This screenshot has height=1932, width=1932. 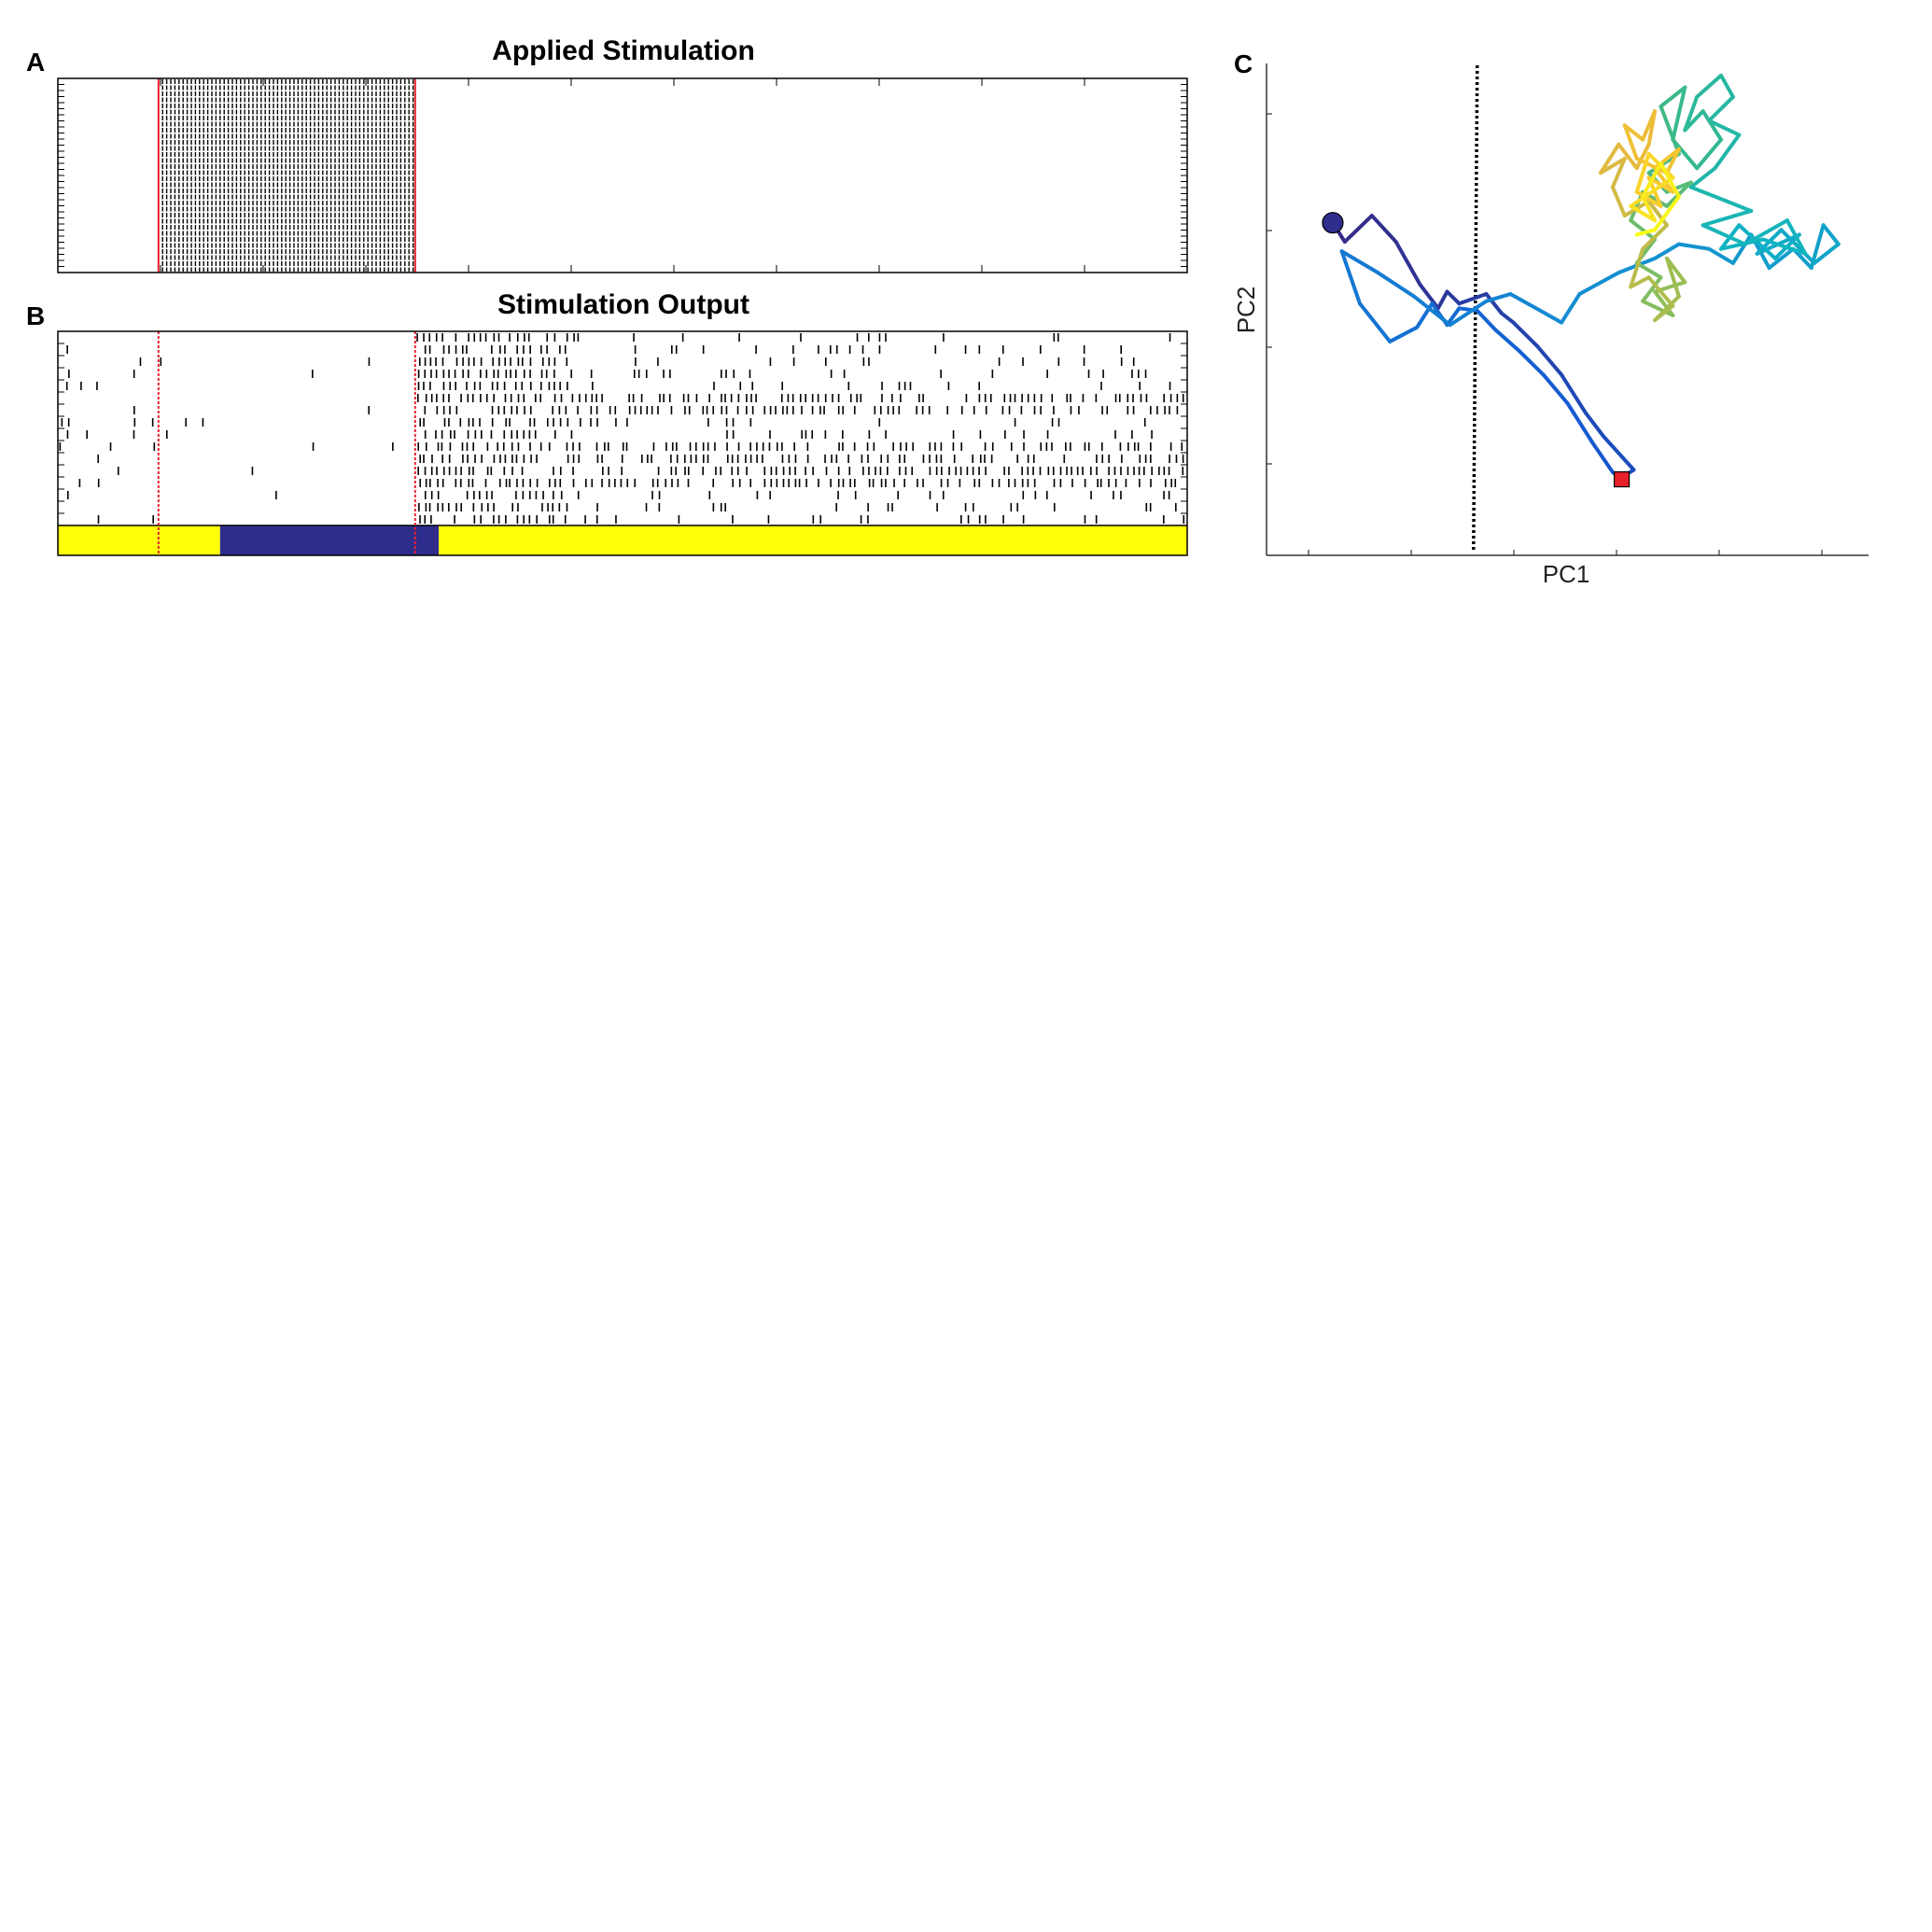 What do you see at coordinates (35, 62) in the screenshot?
I see `panel-a-letter: A` at bounding box center [35, 62].